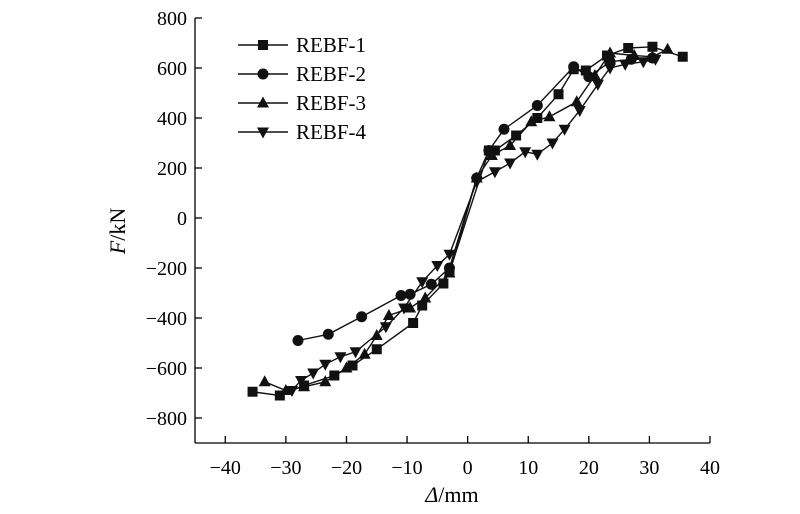 This screenshot has width=800, height=514. What do you see at coordinates (166, 319) in the screenshot?
I see `y-tick-label: −400` at bounding box center [166, 319].